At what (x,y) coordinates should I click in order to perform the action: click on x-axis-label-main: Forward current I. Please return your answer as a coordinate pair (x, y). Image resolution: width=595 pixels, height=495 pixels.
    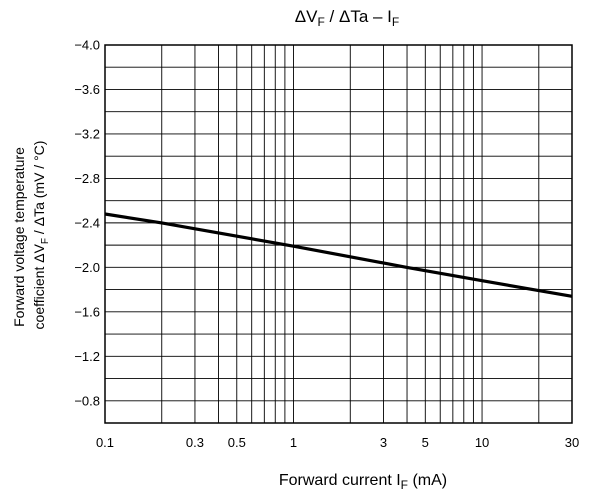
    Looking at the image, I should click on (340, 480).